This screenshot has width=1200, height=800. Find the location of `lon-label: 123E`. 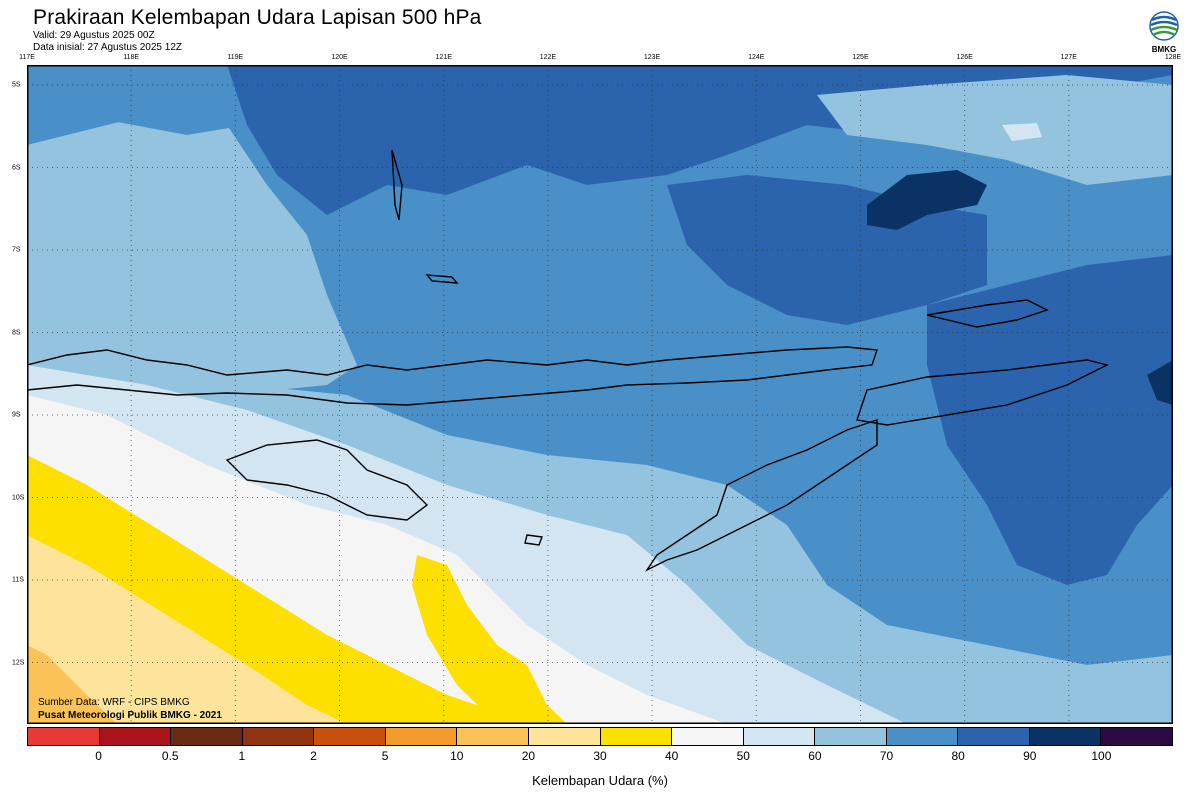

lon-label: 123E is located at coordinates (652, 57).